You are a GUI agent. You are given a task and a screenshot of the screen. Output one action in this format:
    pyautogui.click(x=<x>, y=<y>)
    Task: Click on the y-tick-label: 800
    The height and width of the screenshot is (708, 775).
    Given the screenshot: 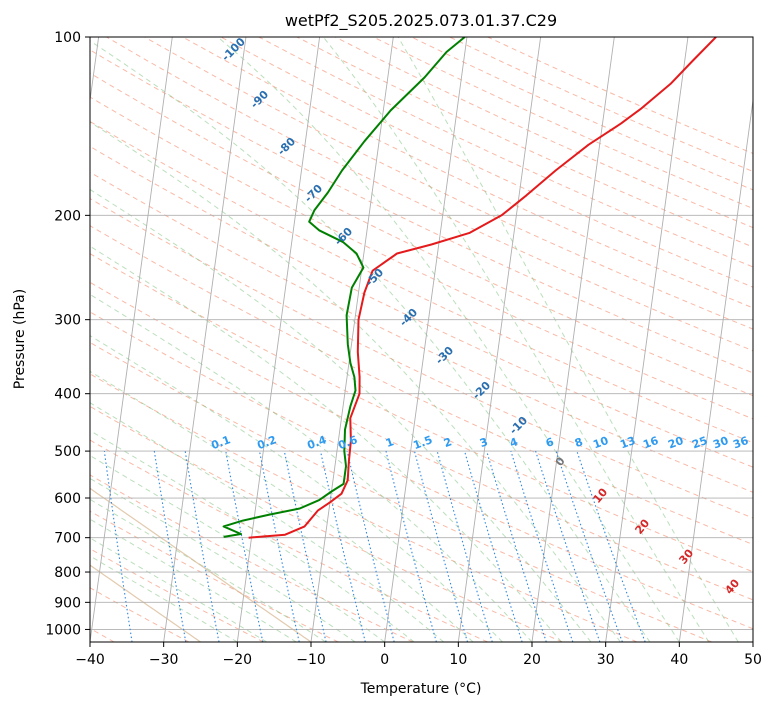 What is the action you would take?
    pyautogui.click(x=67, y=573)
    